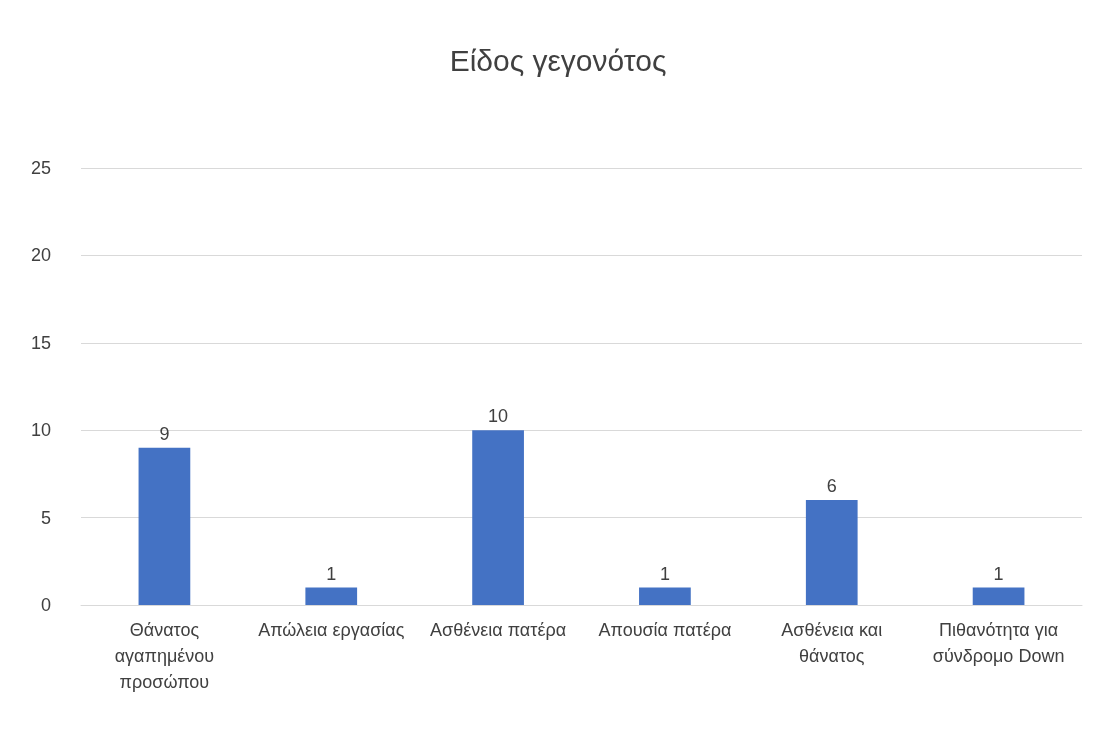  What do you see at coordinates (832, 643) in the screenshot?
I see `x-tick-label: Ασθένεια και θάνατος` at bounding box center [832, 643].